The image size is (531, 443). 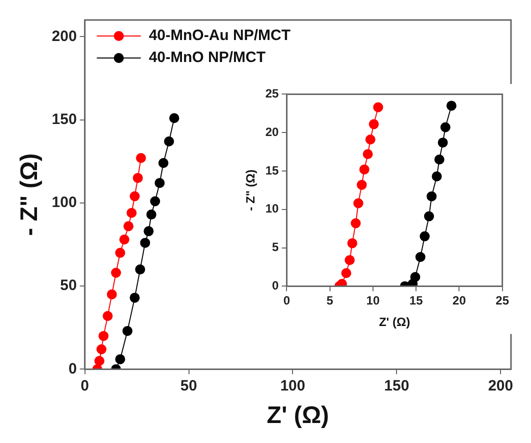 What do you see at coordinates (416, 301) in the screenshot?
I see `x-tick-label: 15` at bounding box center [416, 301].